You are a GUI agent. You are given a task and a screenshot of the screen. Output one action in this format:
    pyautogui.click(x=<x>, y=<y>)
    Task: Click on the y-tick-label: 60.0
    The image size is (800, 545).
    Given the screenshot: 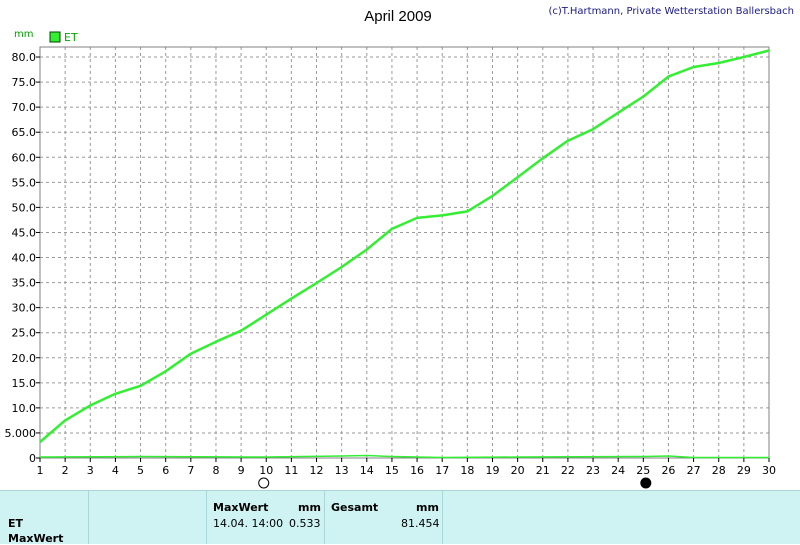 What is the action you would take?
    pyautogui.click(x=24, y=157)
    